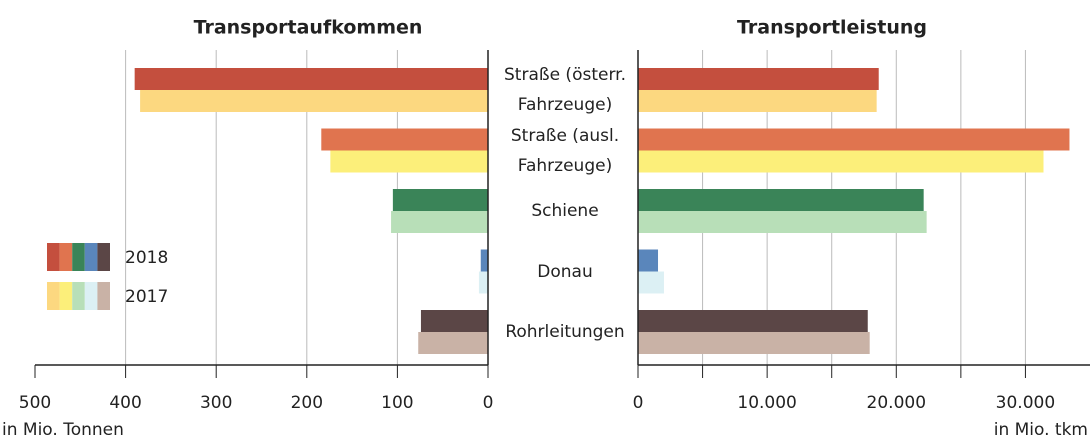  I want to click on x-tick-label: 300, so click(216, 403).